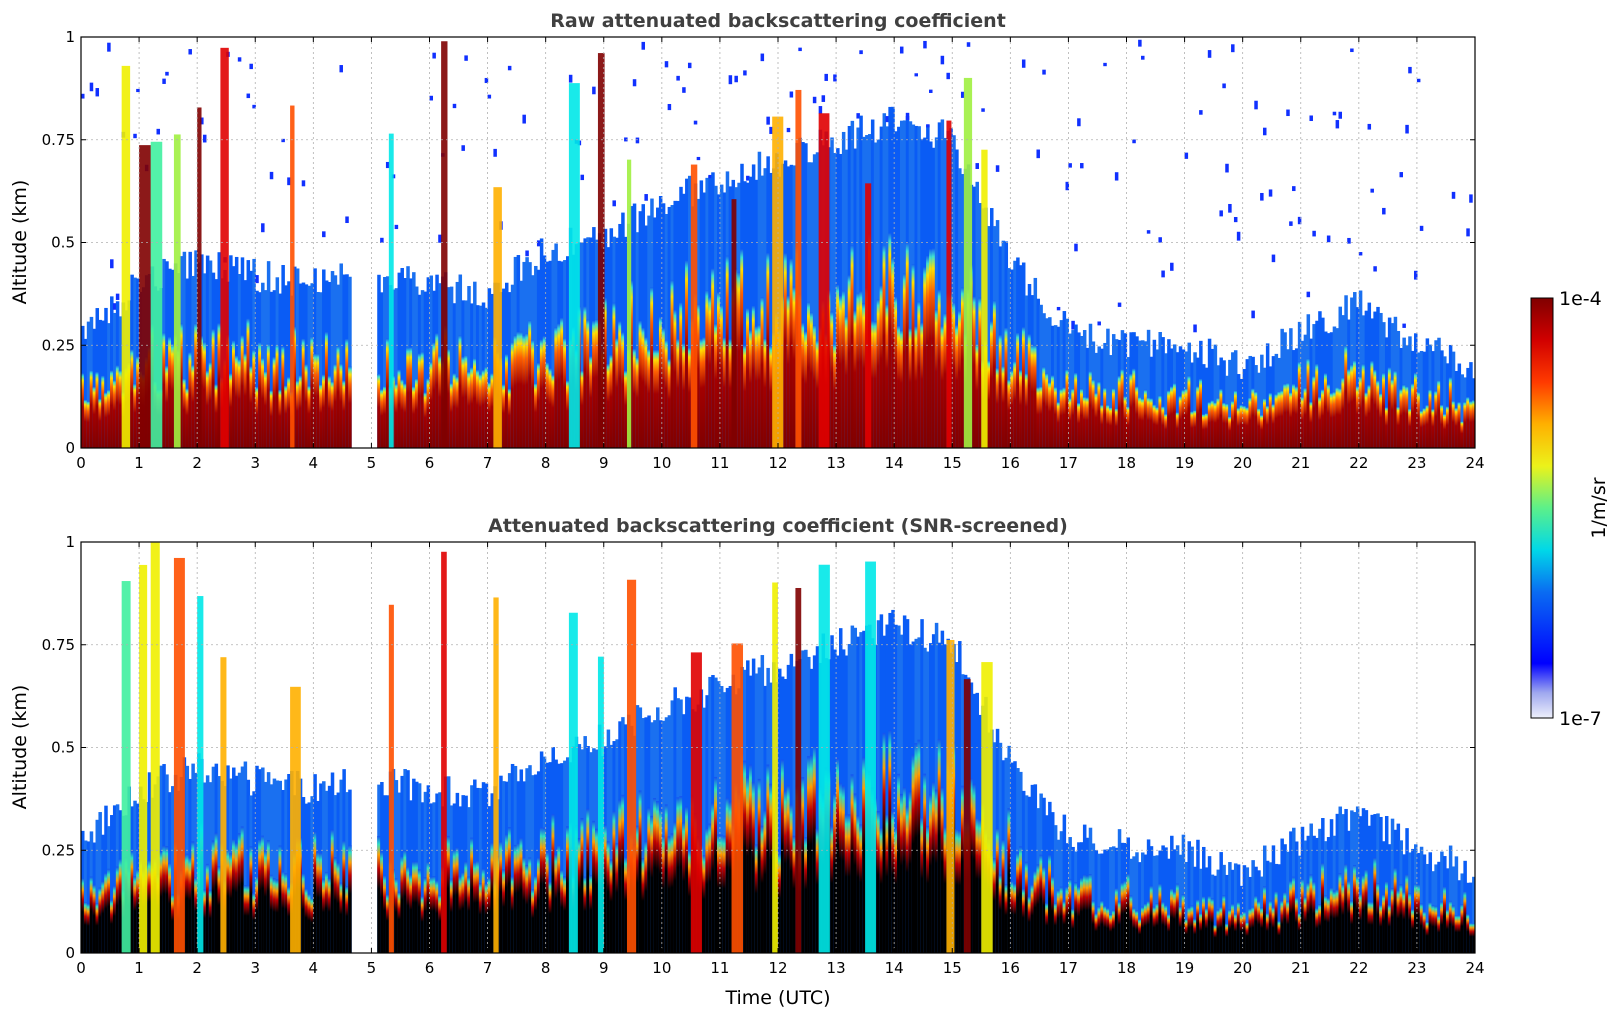 Image resolution: width=1621 pixels, height=1020 pixels. I want to click on x-tick-label: 20, so click(1242, 463).